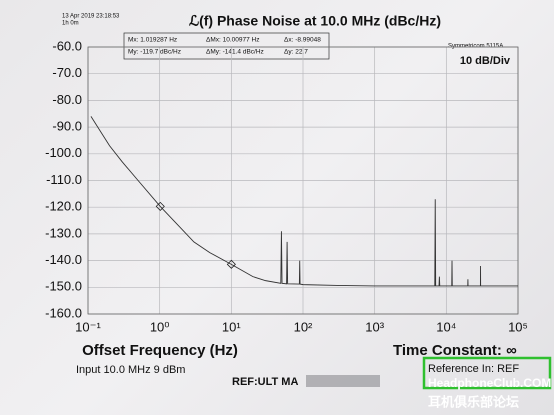  I want to click on x-tick-label: 10², so click(303, 326).